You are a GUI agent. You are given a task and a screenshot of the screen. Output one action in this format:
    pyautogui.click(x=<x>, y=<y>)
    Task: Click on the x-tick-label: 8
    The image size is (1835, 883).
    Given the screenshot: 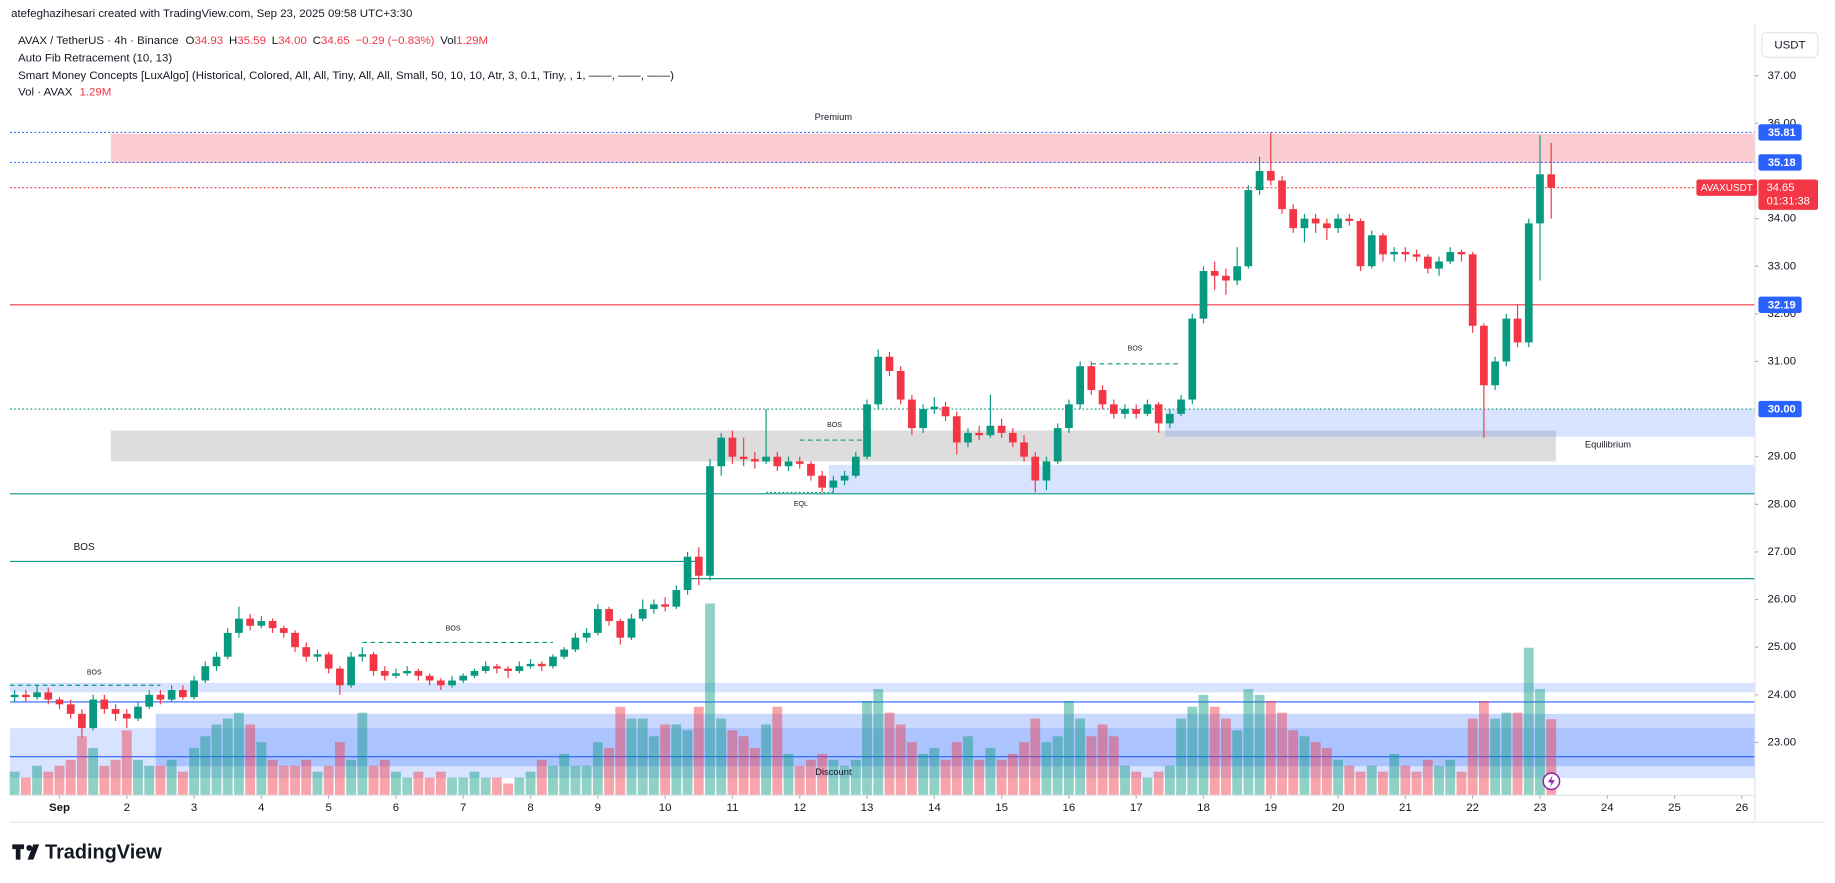 What is the action you would take?
    pyautogui.click(x=530, y=808)
    